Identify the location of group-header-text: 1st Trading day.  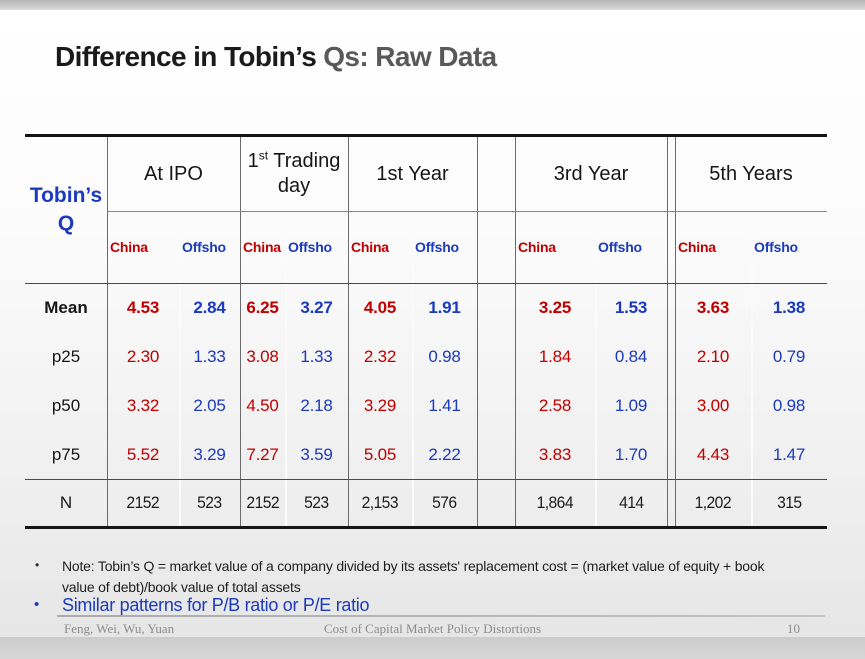
(294, 172).